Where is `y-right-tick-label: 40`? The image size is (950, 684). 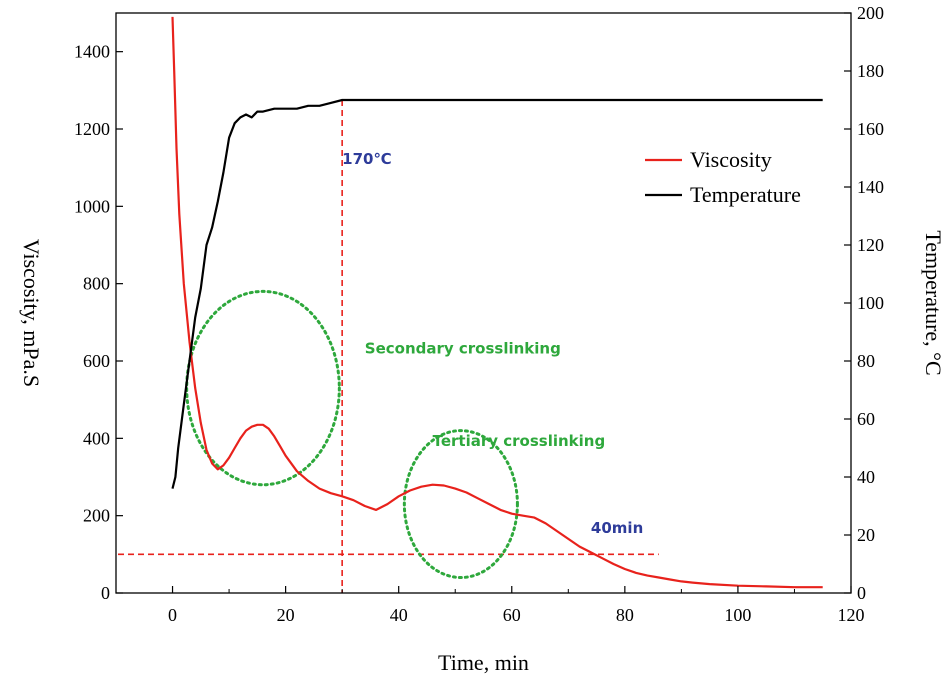 y-right-tick-label: 40 is located at coordinates (866, 477).